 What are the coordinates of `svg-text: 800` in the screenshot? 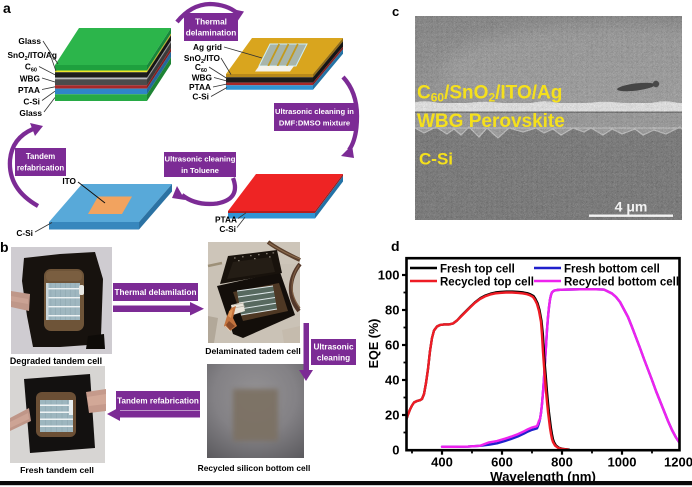 It's located at (562, 462).